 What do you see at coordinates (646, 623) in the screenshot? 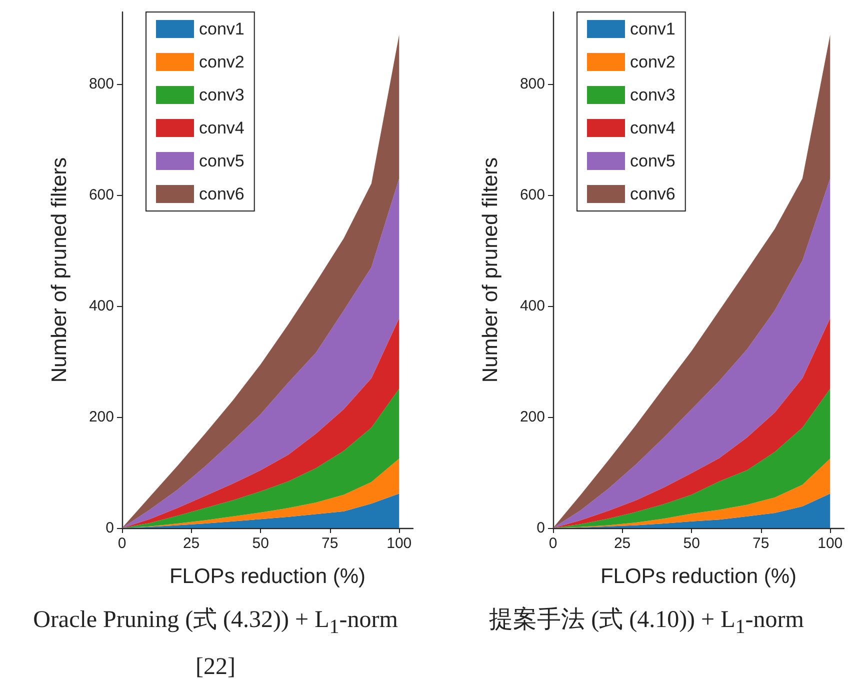
I see `text: 提案手法 (式 (4.10)) + L$_{1}$-norm` at bounding box center [646, 623].